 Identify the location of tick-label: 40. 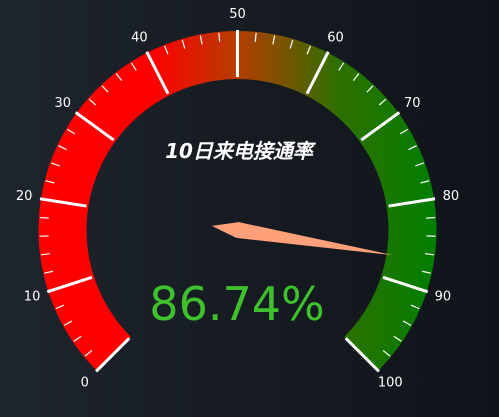
(139, 38).